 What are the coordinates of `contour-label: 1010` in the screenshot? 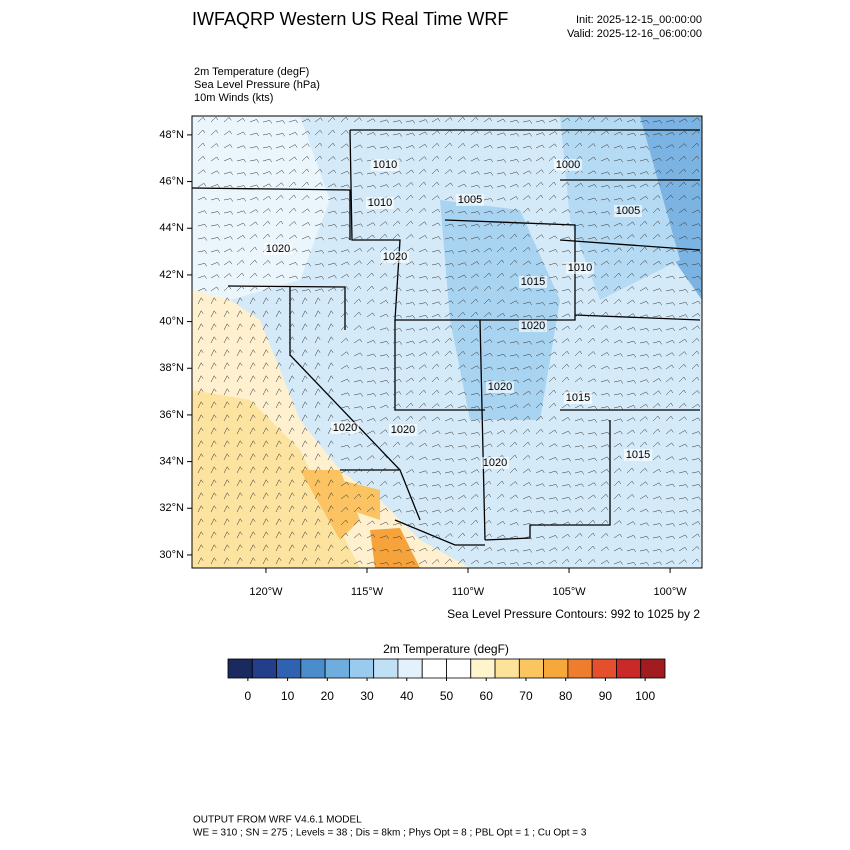 It's located at (580, 268).